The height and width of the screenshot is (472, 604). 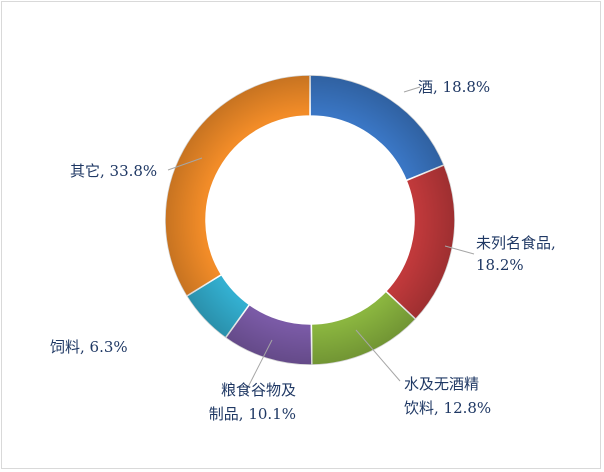 I want to click on data-label-4: 饲料, 6.3%, so click(x=89, y=347).